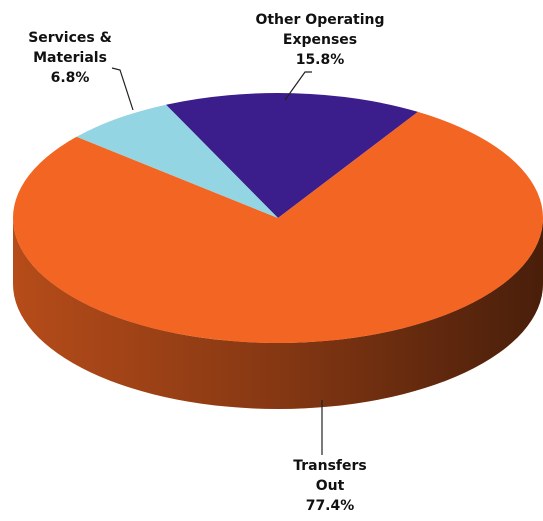 Image resolution: width=543 pixels, height=521 pixels. Describe the element at coordinates (330, 506) in the screenshot. I see `value-label: 77.4%` at that location.